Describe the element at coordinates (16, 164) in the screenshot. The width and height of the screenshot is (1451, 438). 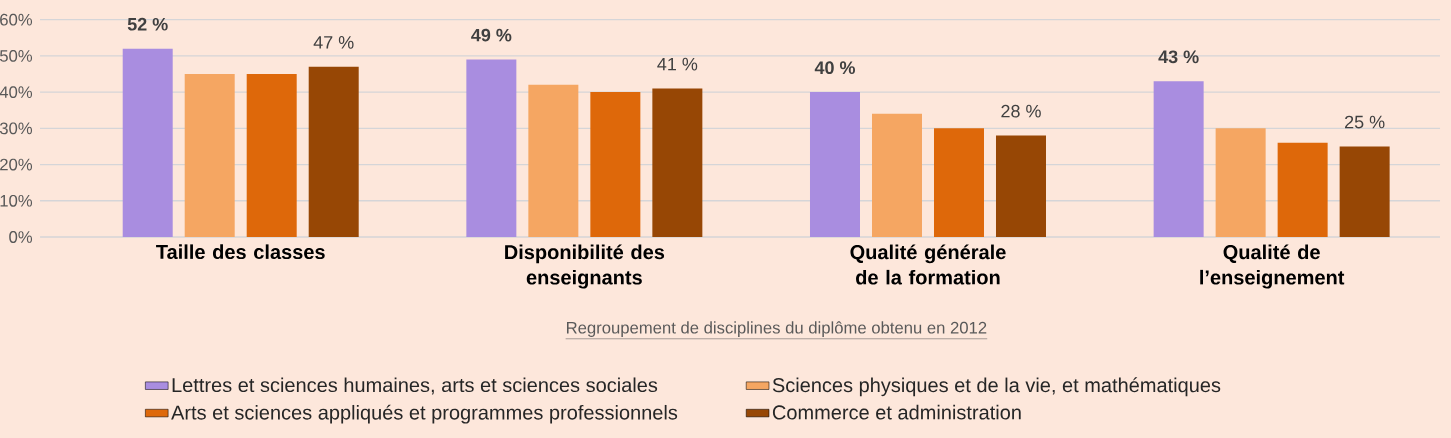
I see `y-tick-label: 20%` at that location.